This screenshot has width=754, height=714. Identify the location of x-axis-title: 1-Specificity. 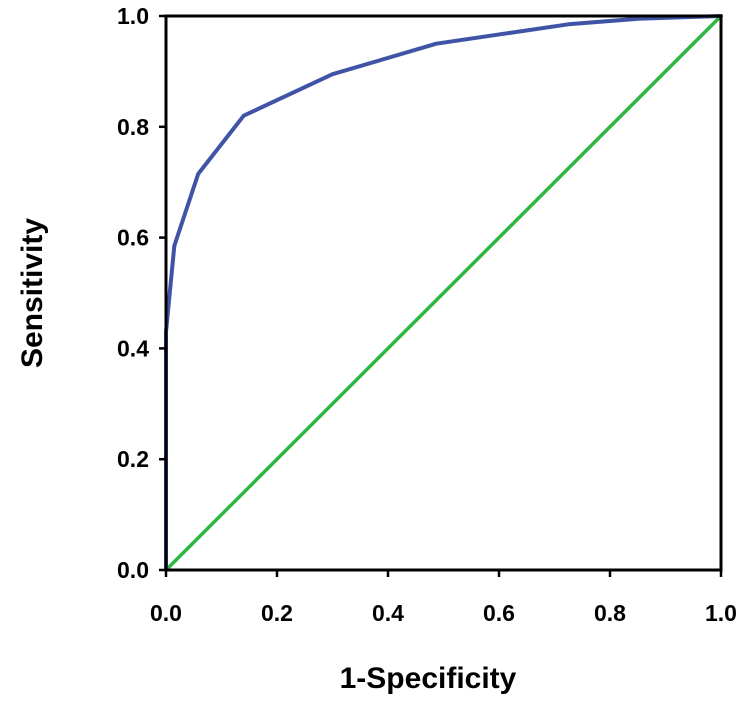
(428, 678).